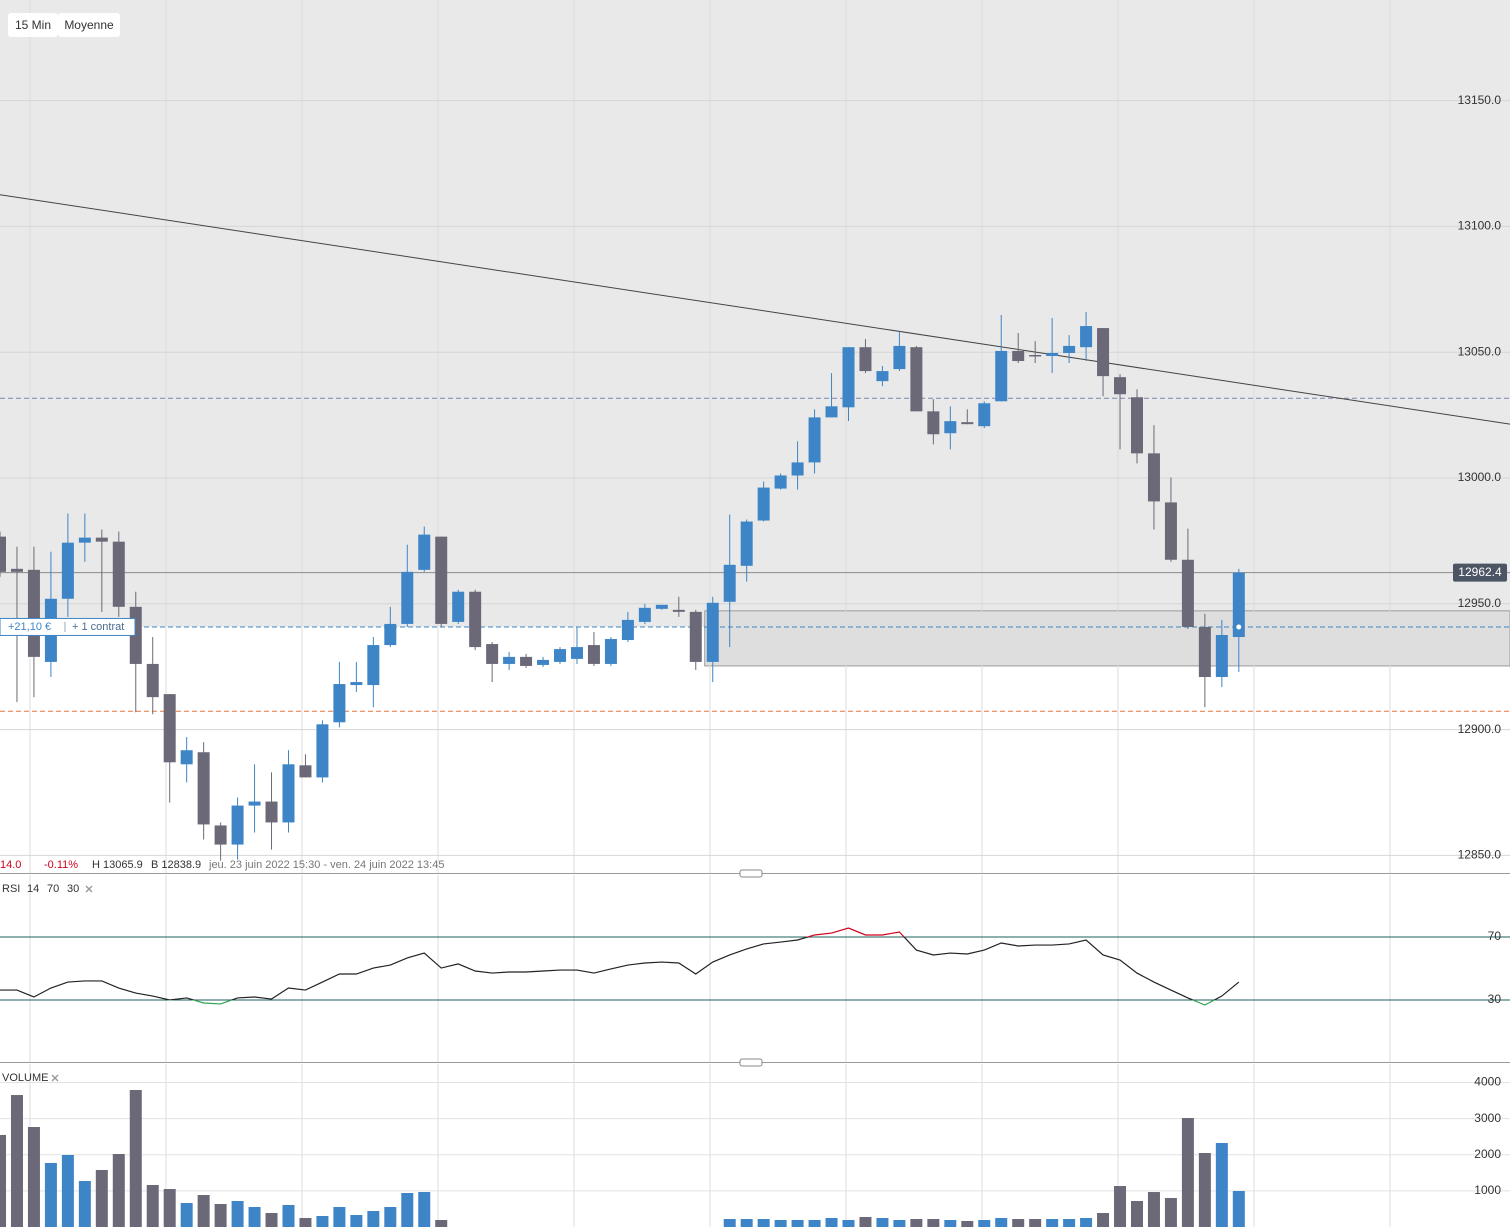 This screenshot has width=1510, height=1227. What do you see at coordinates (1487, 1082) in the screenshot?
I see `y-tick-label: 4000` at bounding box center [1487, 1082].